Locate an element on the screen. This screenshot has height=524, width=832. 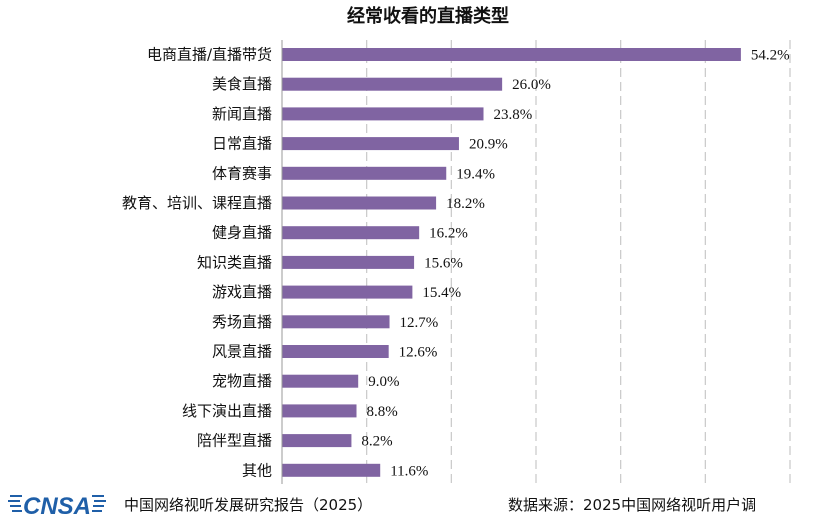
value-label: 23.8% is located at coordinates (513, 115).